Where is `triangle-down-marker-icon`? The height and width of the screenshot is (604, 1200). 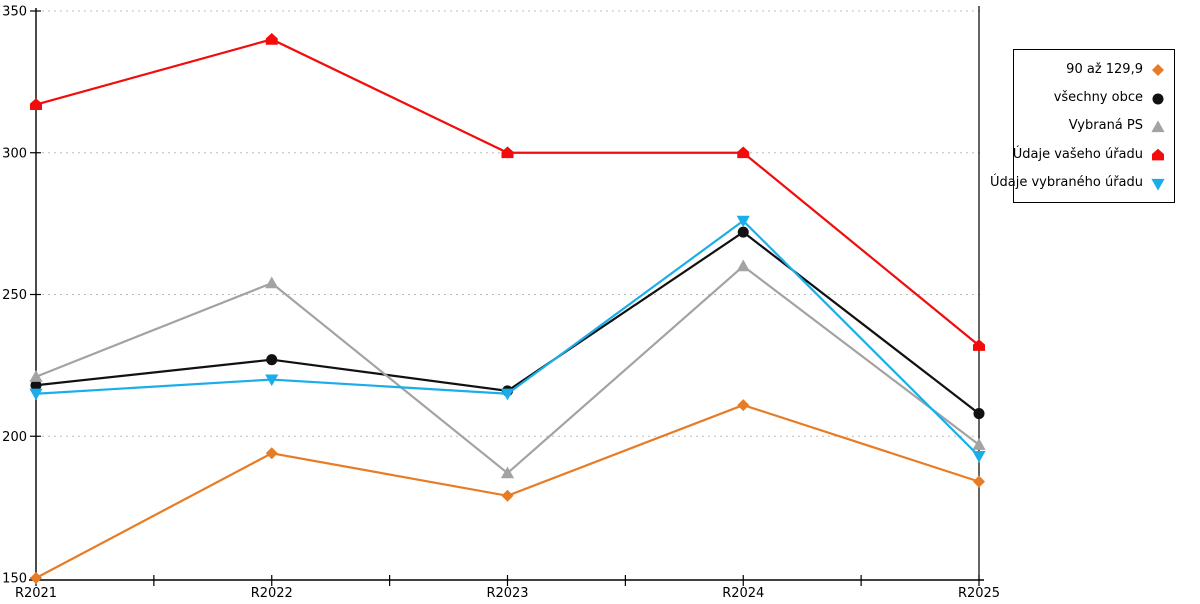
triangle-down-marker-icon is located at coordinates (1158, 183).